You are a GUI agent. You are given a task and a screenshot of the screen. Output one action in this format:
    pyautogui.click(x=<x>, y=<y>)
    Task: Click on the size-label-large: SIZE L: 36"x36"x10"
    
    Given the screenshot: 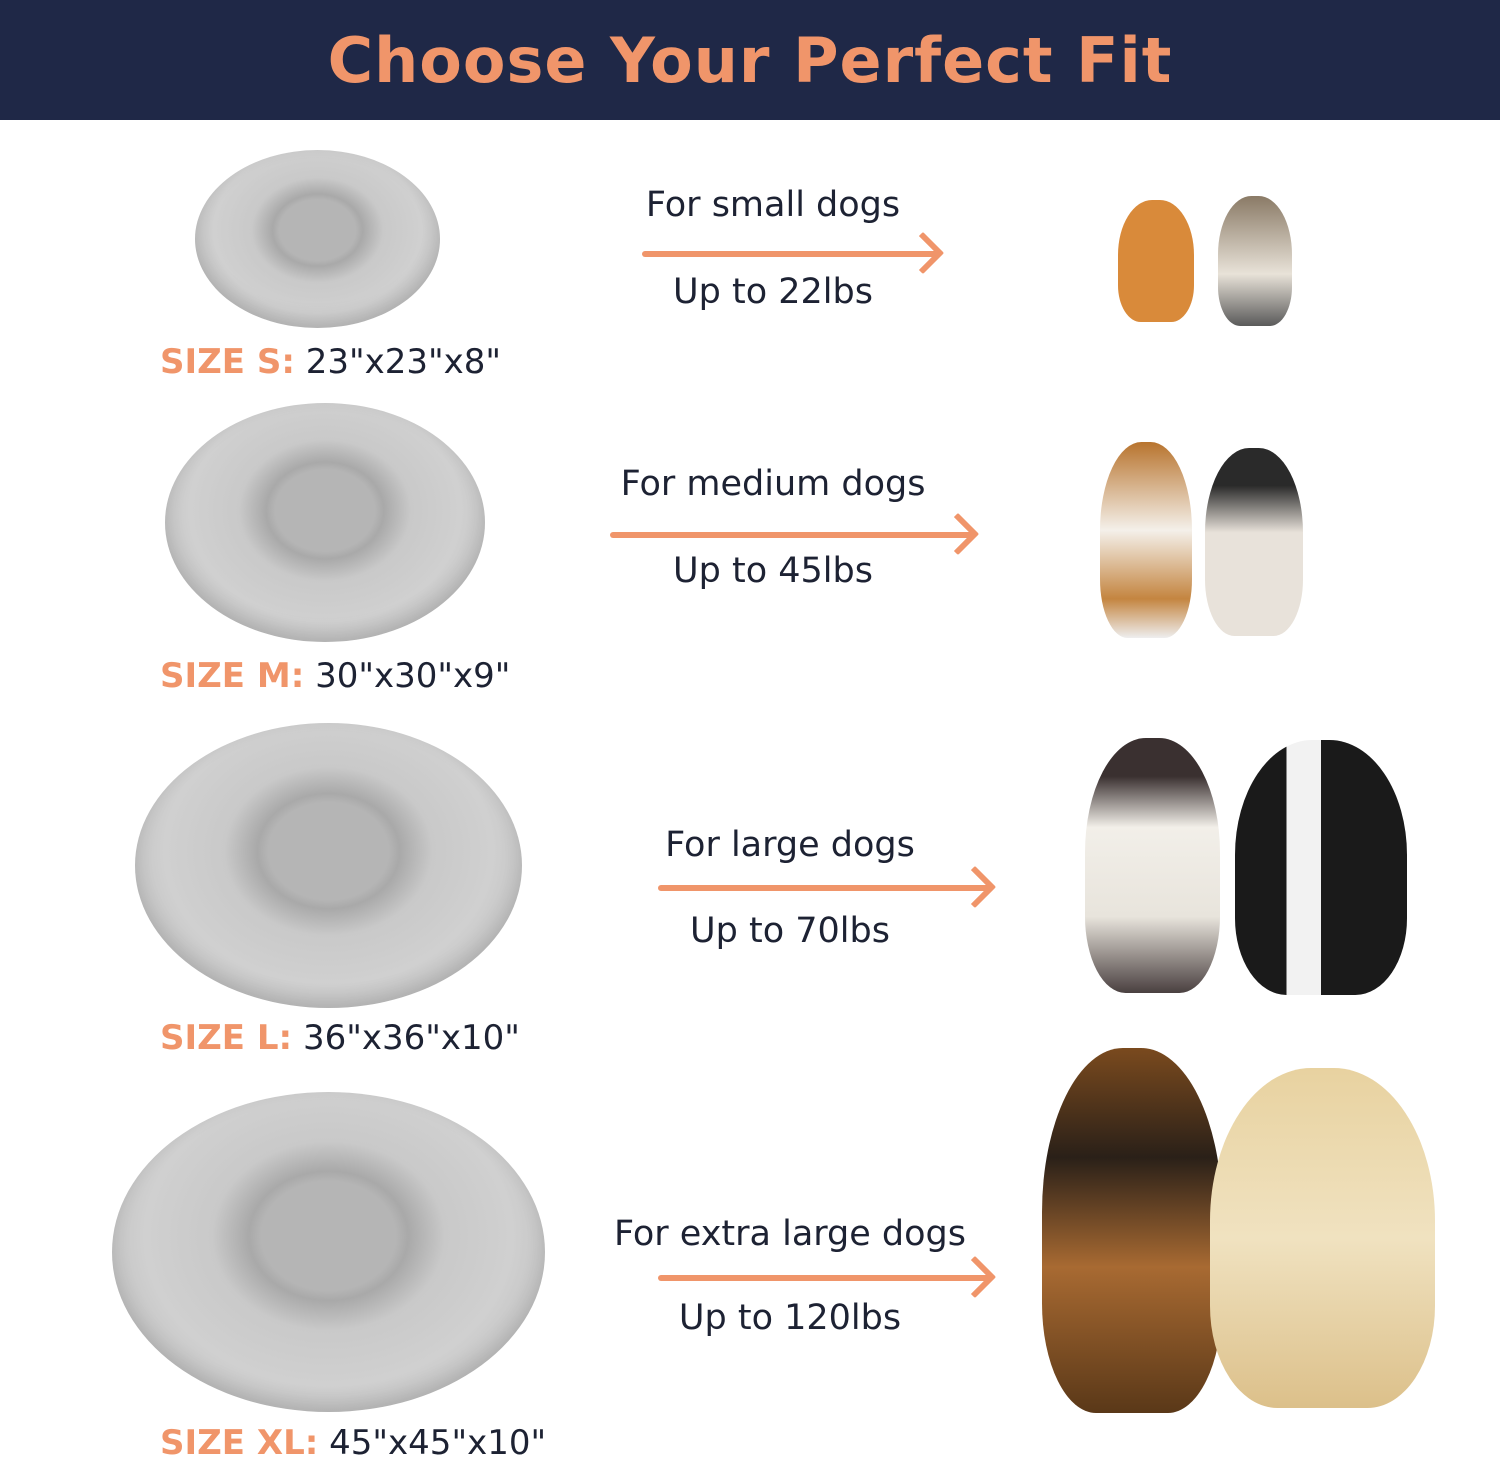 What is the action you would take?
    pyautogui.click(x=340, y=1038)
    